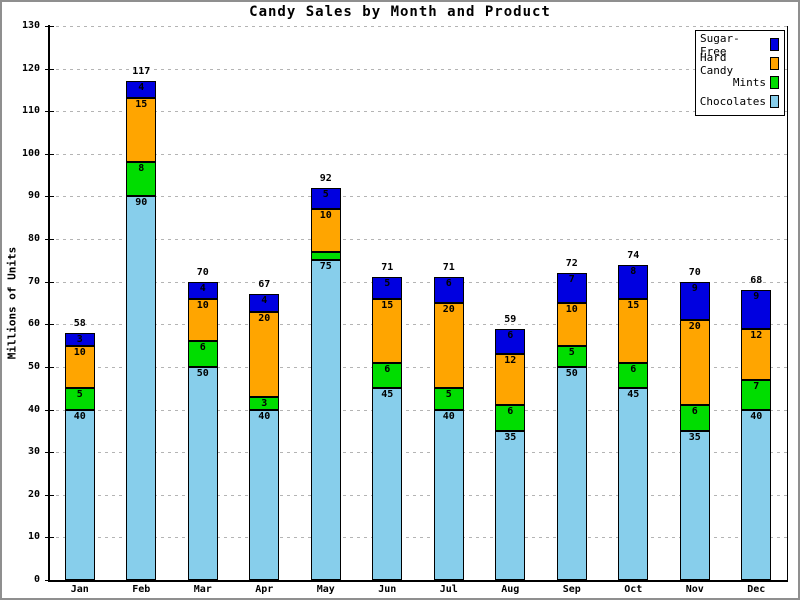 The height and width of the screenshot is (600, 800). What do you see at coordinates (717, 63) in the screenshot?
I see `legend-label: Hard Candy` at bounding box center [717, 63].